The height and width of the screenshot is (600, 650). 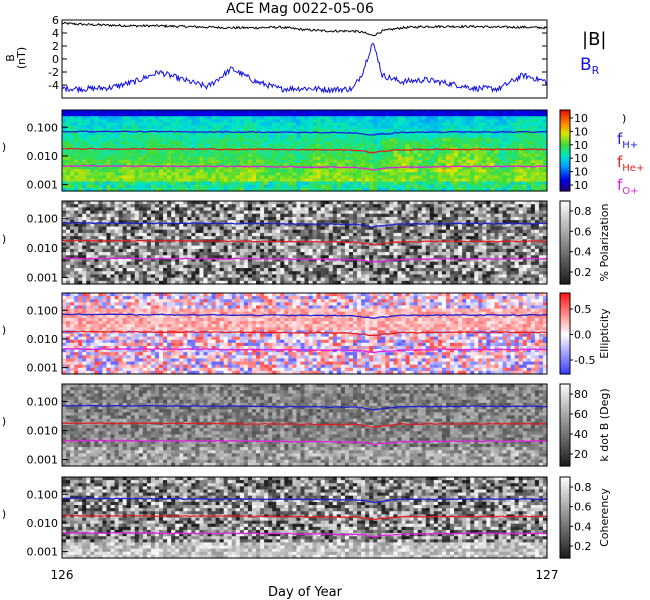 What do you see at coordinates (304, 29) in the screenshot?
I see `series-line-btotal` at bounding box center [304, 29].